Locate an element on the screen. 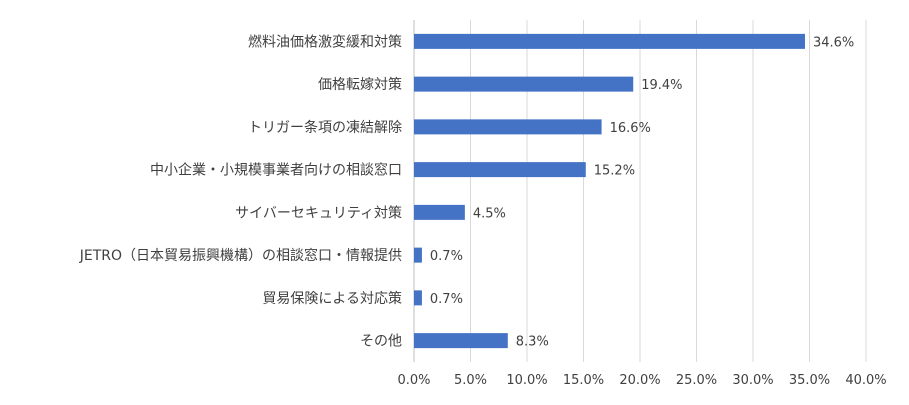 The image size is (909, 405). data-label: 15.2% is located at coordinates (614, 171).